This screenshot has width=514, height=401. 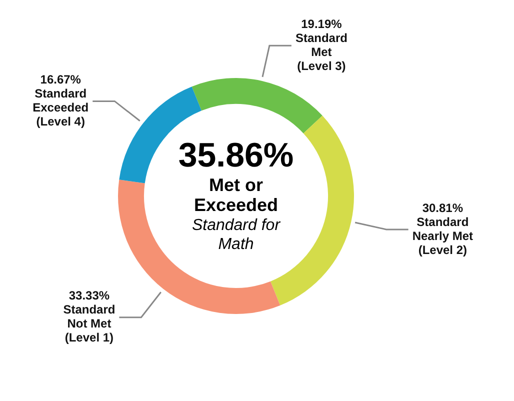 What do you see at coordinates (60, 107) in the screenshot?
I see `slice-label: Standard Exceeded (Level 4)` at bounding box center [60, 107].